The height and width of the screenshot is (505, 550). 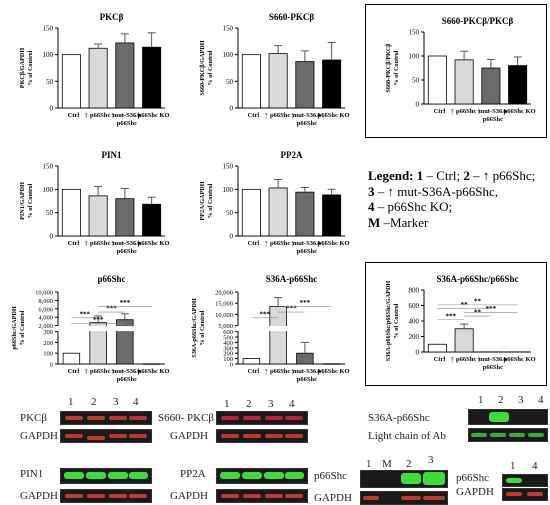 I want to click on y-axis-label: PKCβ/GAPDH, so click(x=22, y=68).